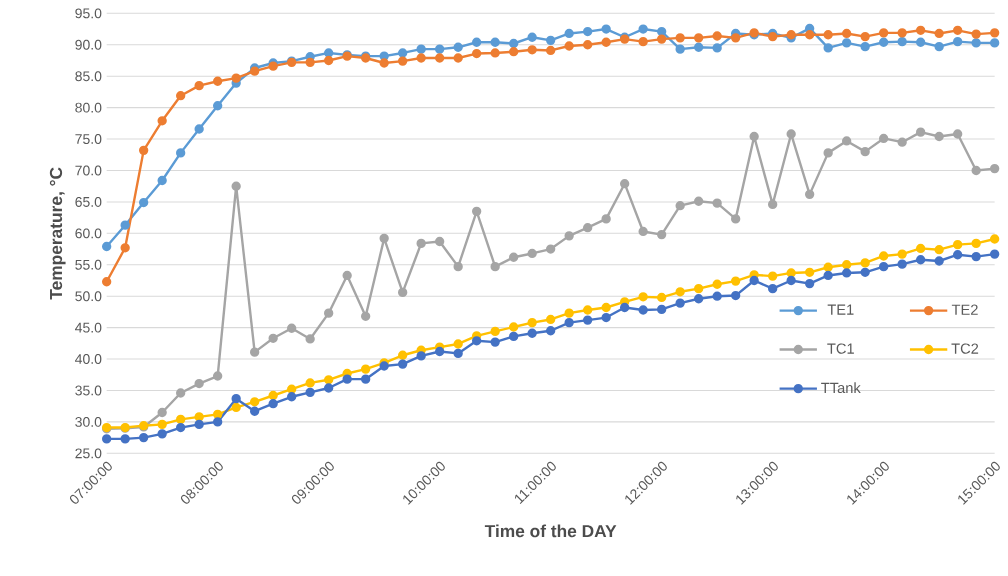 This screenshot has height=576, width=1008. Describe the element at coordinates (88, 139) in the screenshot. I see `y-tick-label: 75.0` at that location.